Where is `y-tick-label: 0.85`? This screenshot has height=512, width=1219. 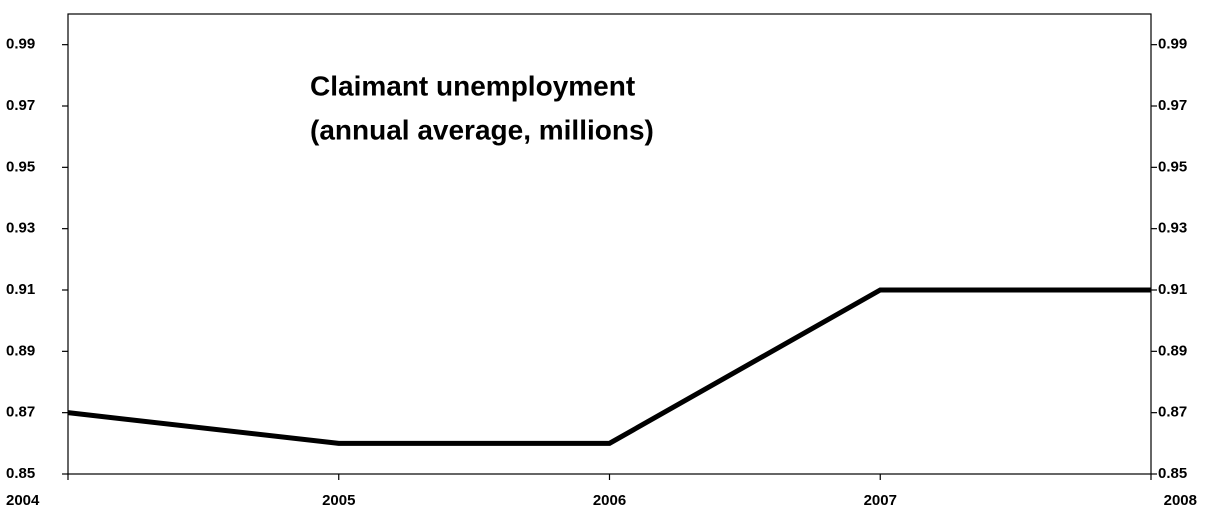 y-tick-label: 0.85 is located at coordinates (20, 473).